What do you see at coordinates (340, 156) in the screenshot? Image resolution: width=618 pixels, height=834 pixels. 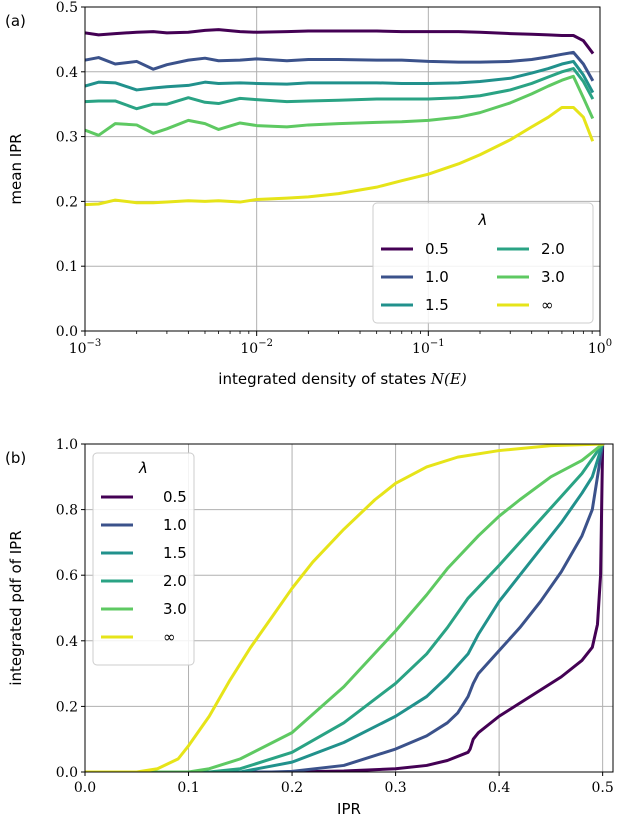 I see `series-line-∞` at bounding box center [340, 156].